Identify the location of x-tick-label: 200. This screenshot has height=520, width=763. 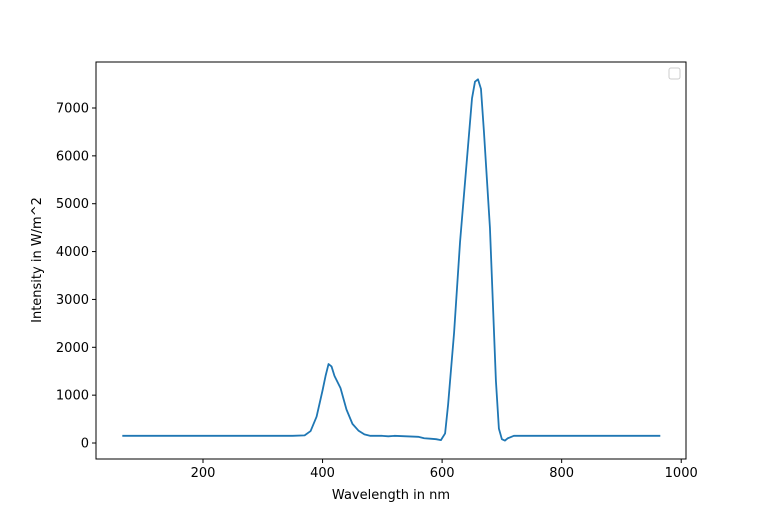
(203, 473).